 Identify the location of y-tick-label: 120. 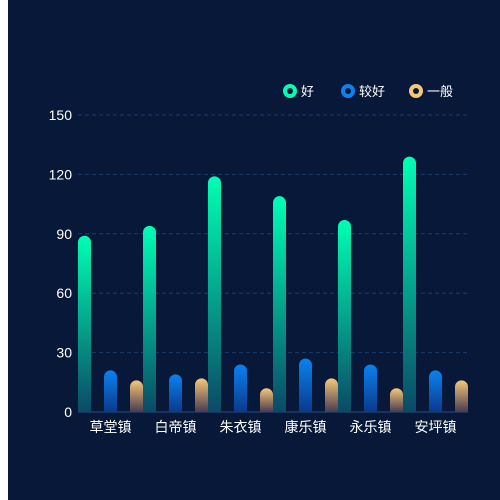
(61, 174).